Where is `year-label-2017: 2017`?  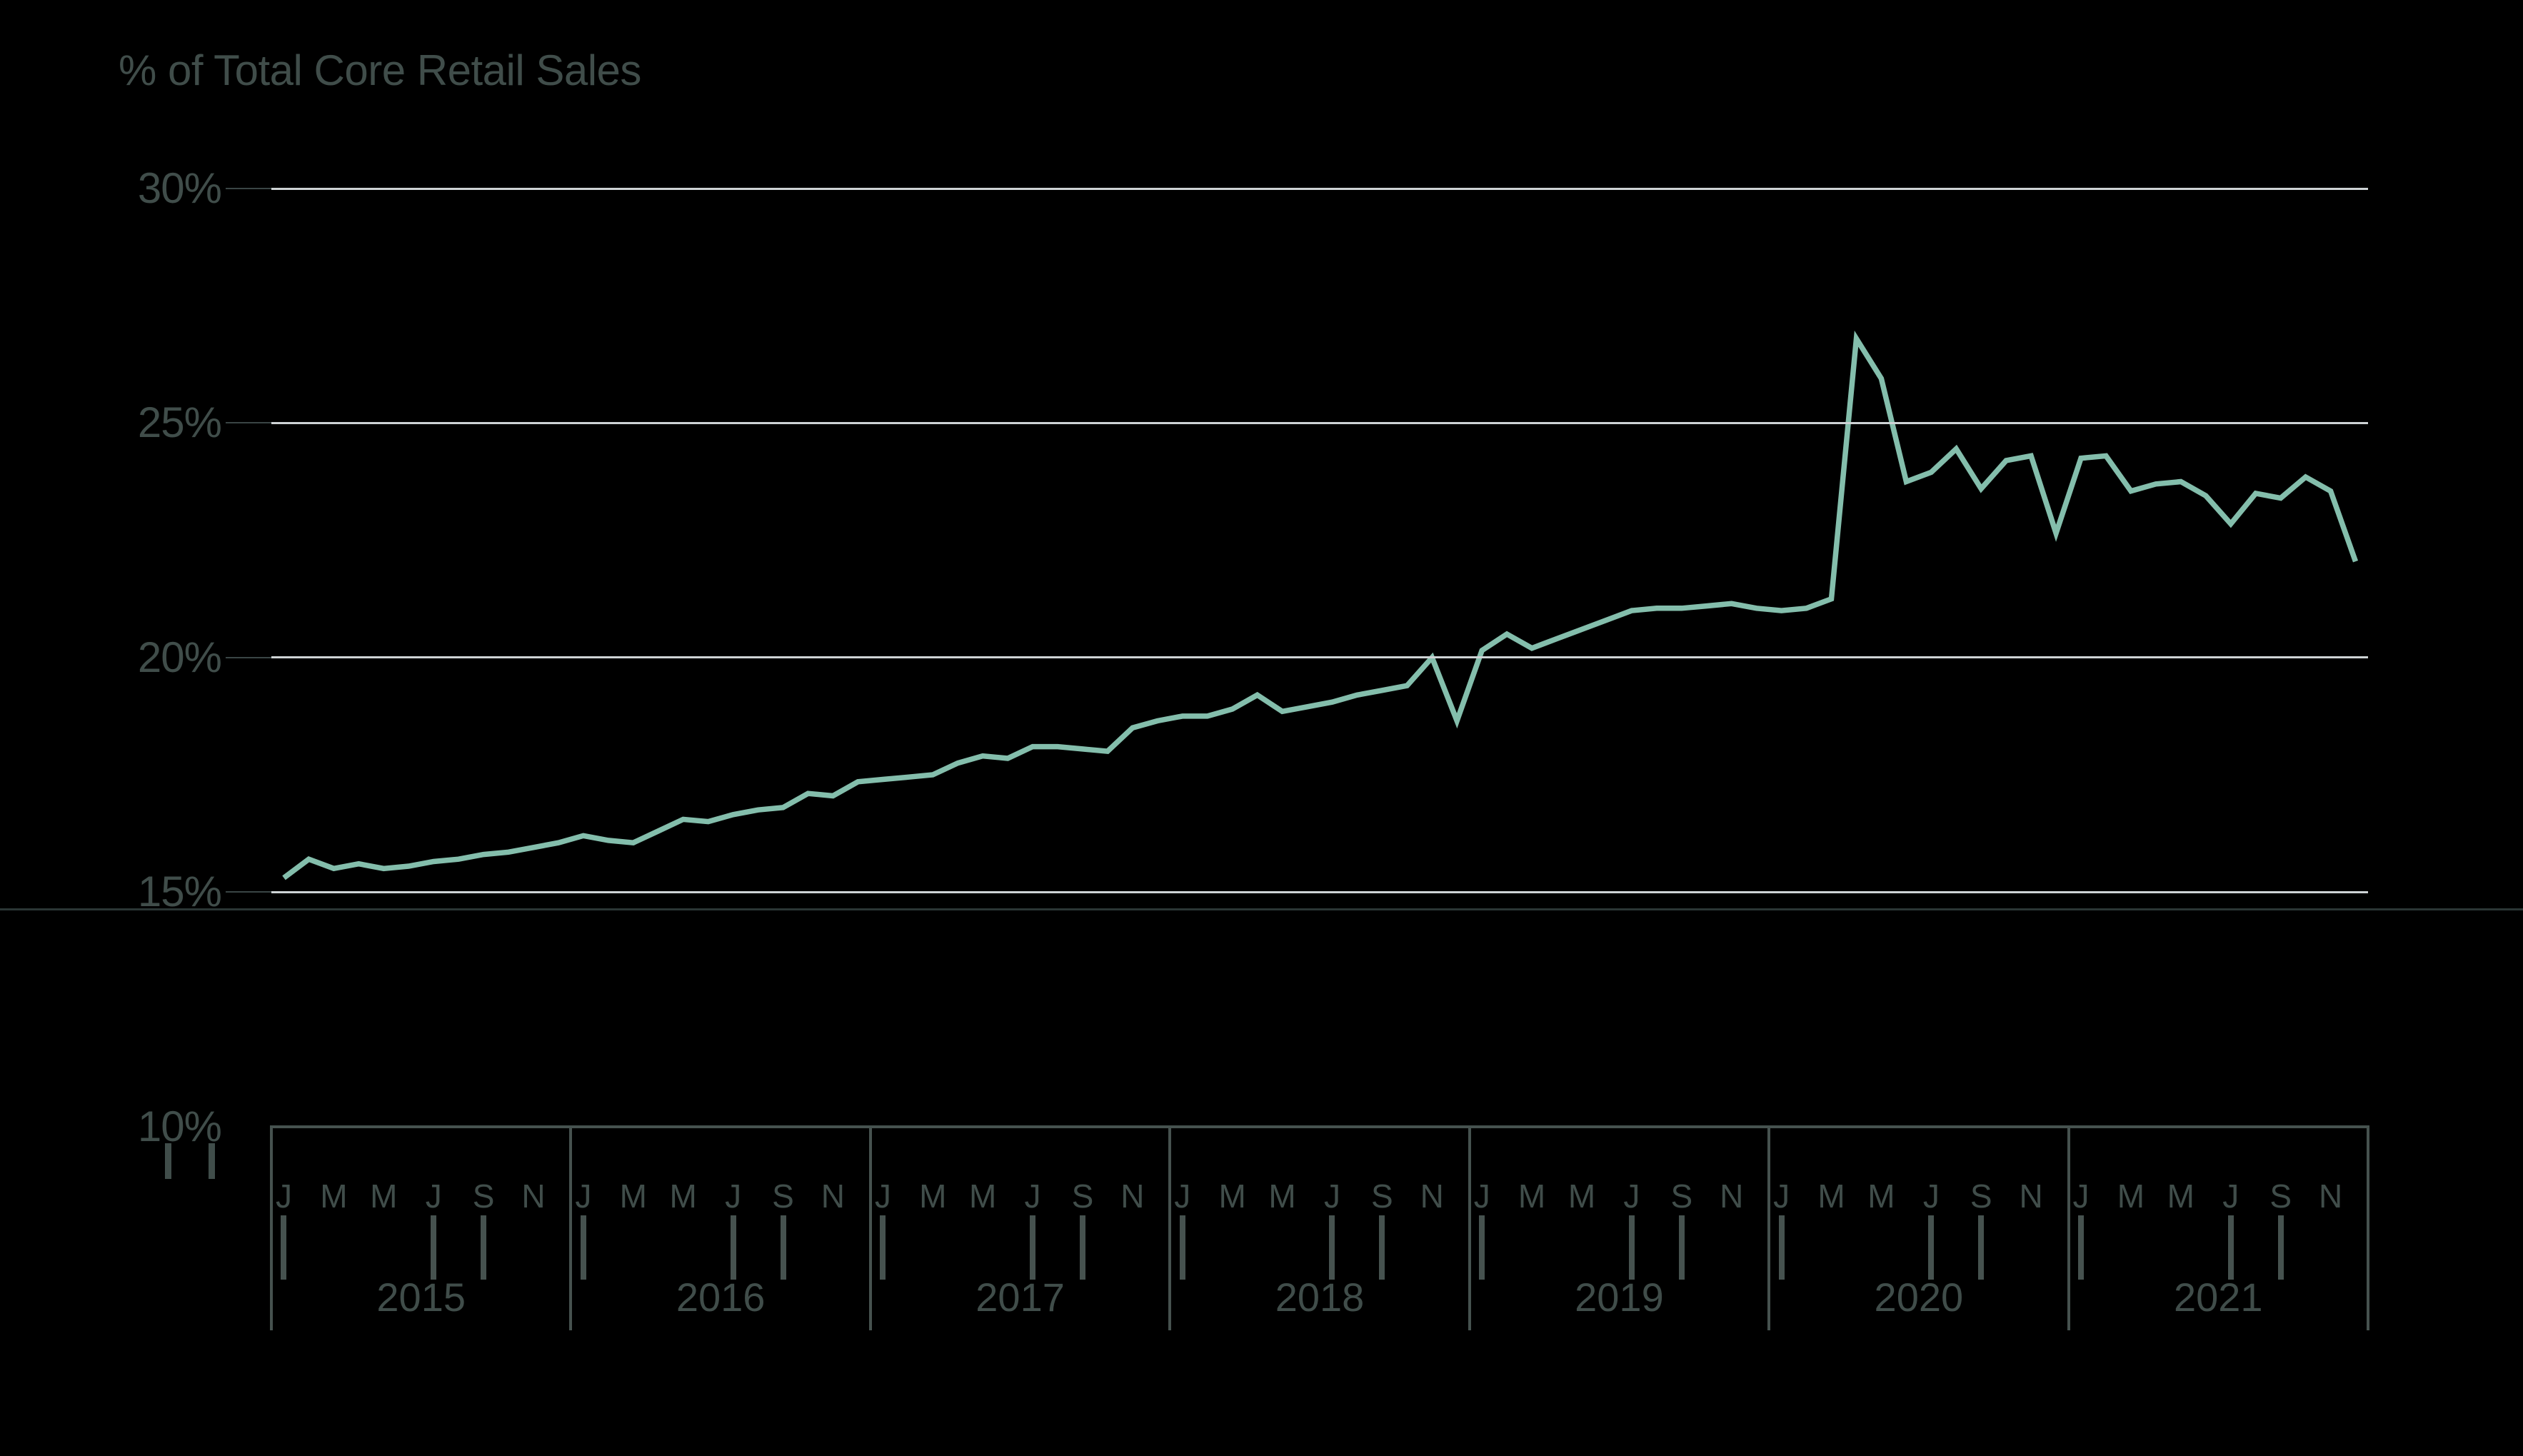 year-label-2017: 2017 is located at coordinates (1020, 1297).